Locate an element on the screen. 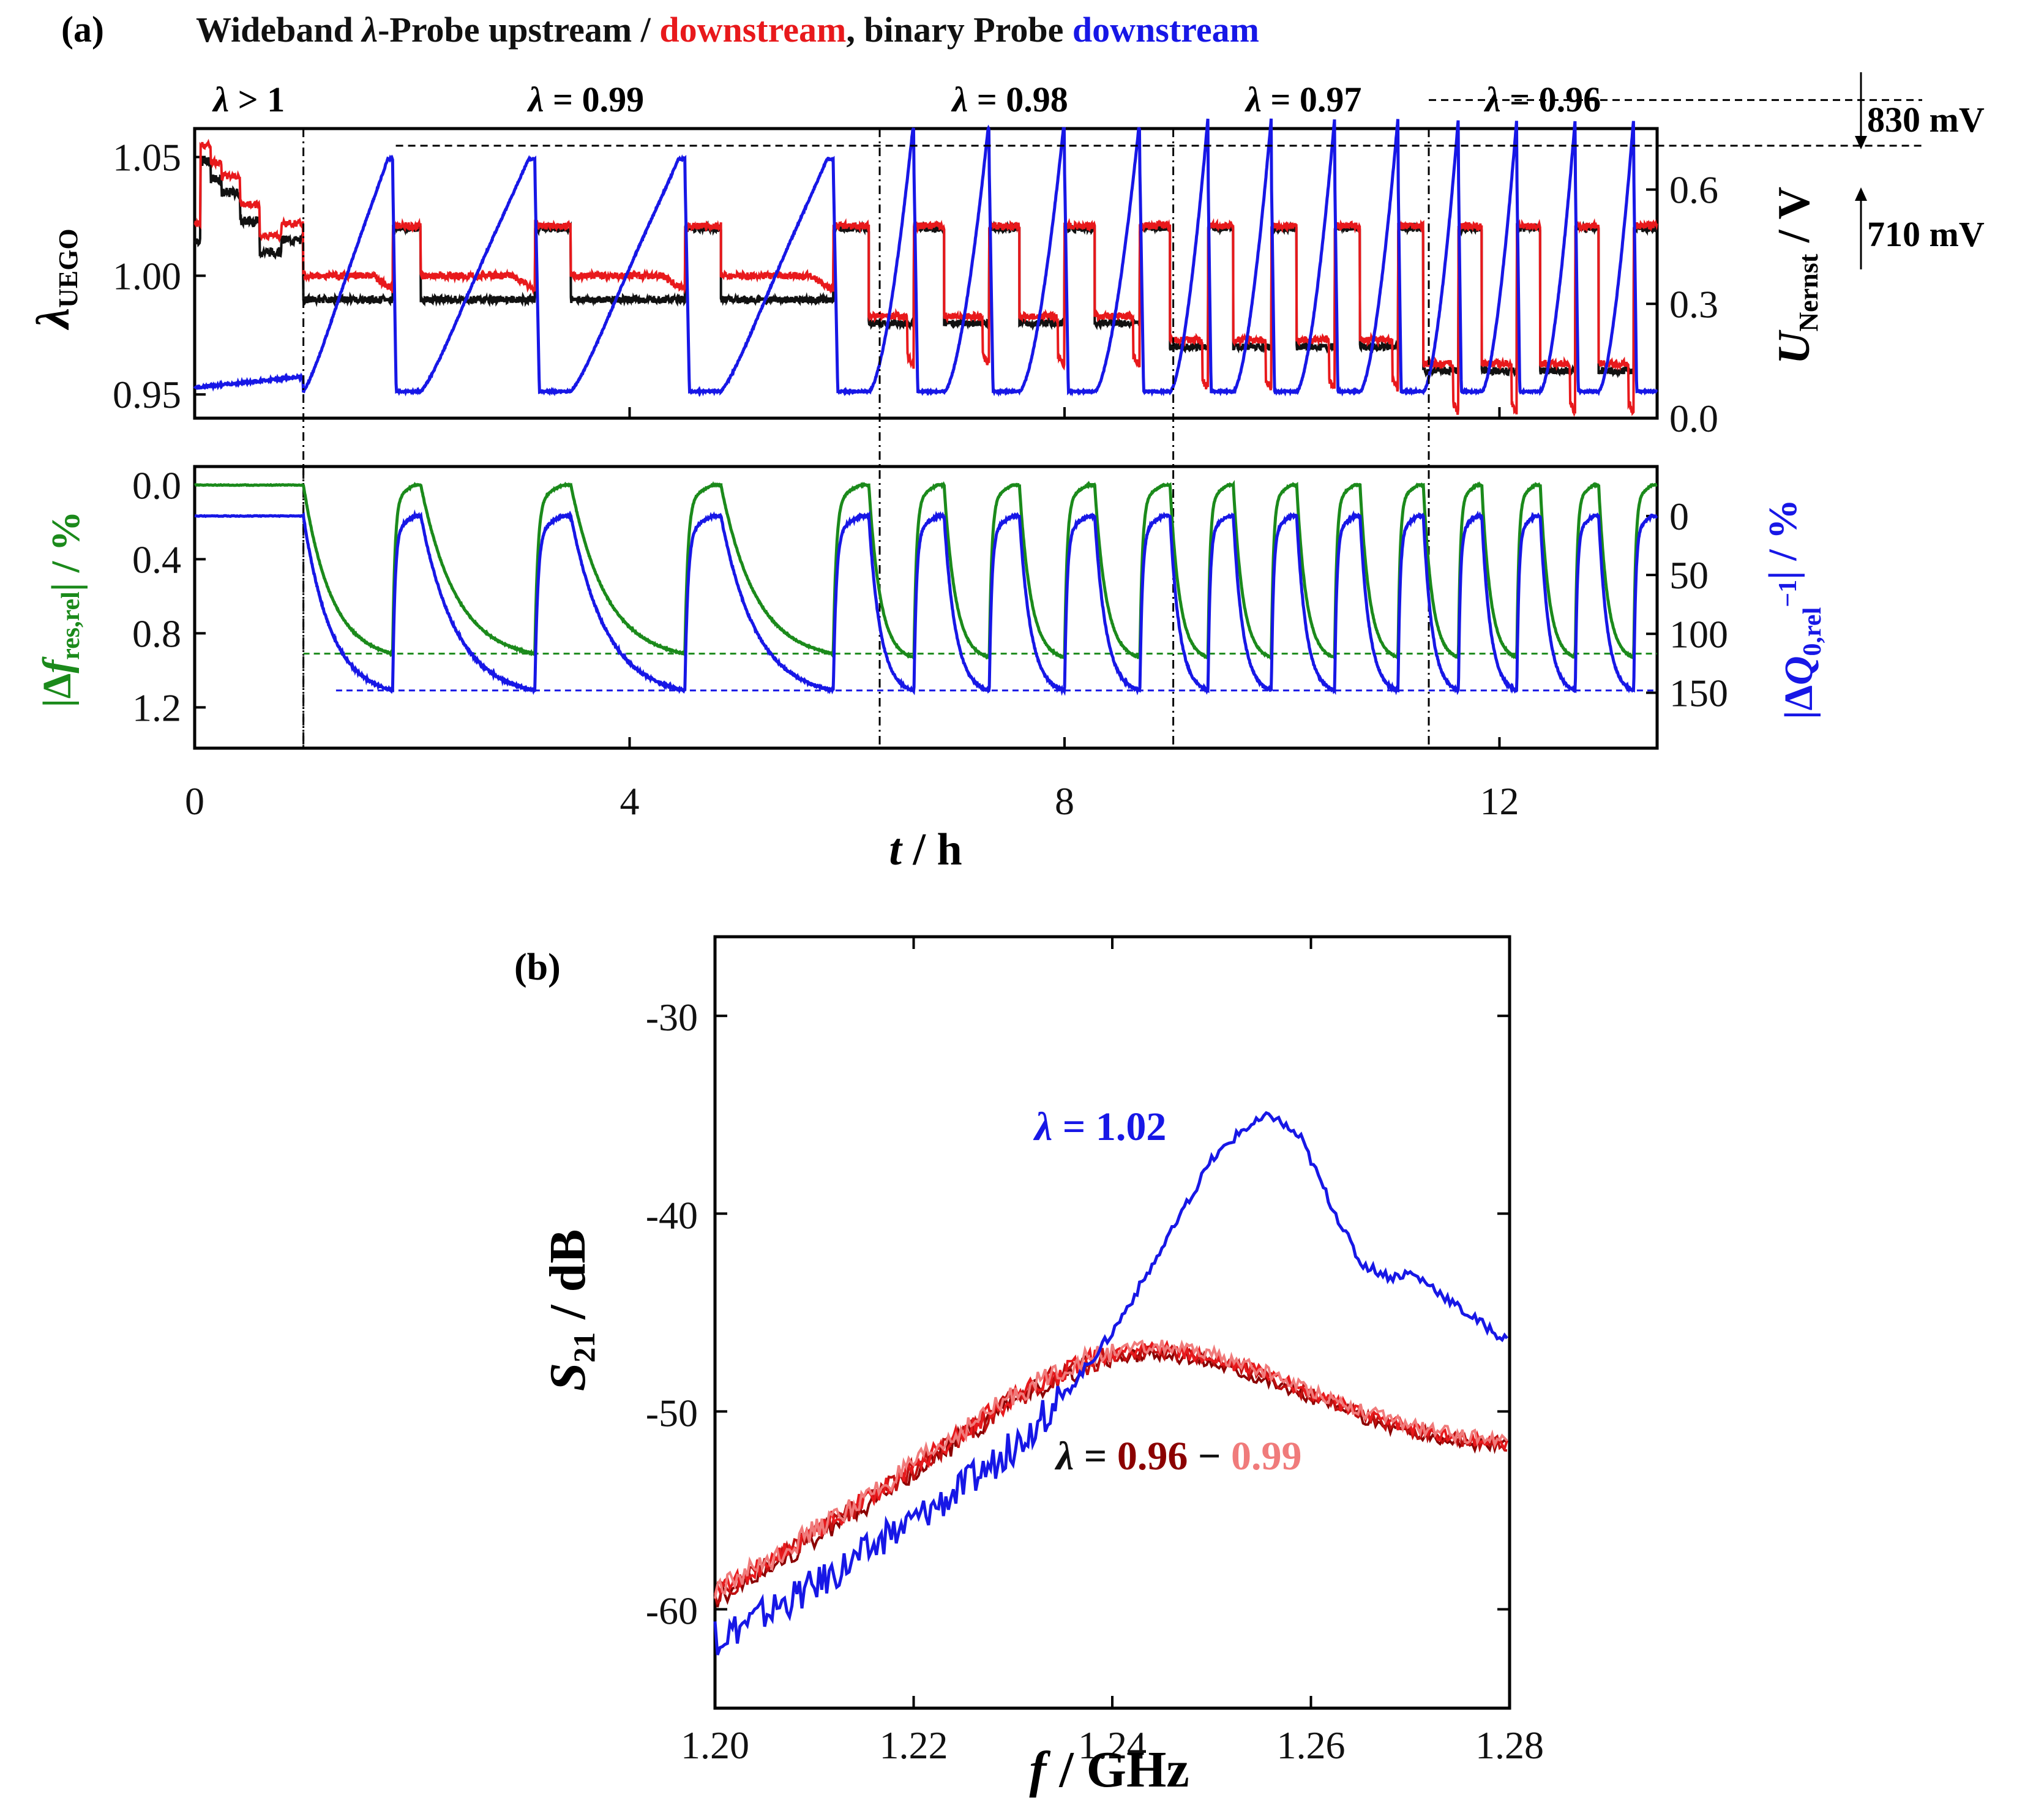 The width and height of the screenshot is (2044, 1800). series-binary is located at coordinates (925, 257).